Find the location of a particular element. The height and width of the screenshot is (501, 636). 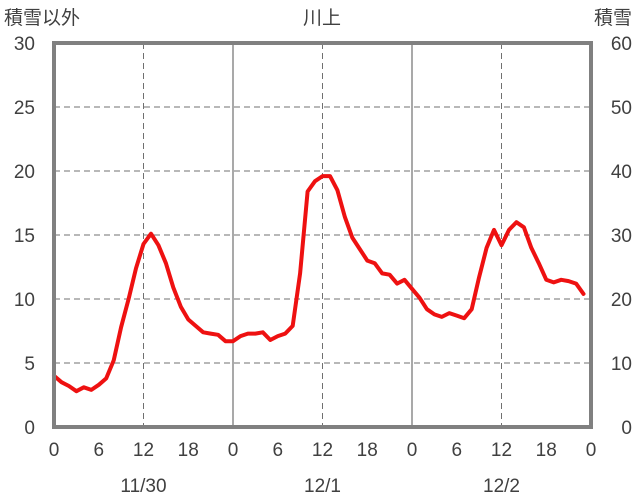

left-tick-label: 5 is located at coordinates (29, 364).